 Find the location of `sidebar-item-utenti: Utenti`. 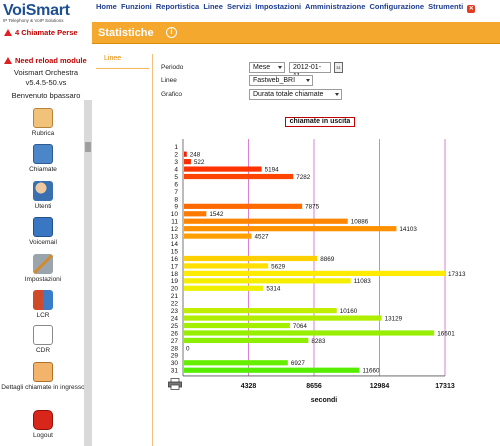

sidebar-item-utenti: Utenti is located at coordinates (43, 195).